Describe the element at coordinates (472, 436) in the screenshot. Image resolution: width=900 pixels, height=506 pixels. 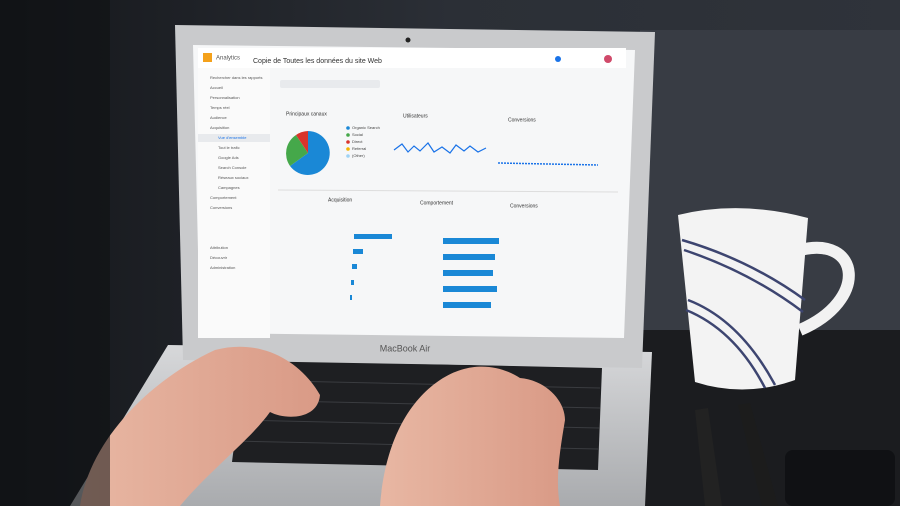
I see `right-hand` at that location.